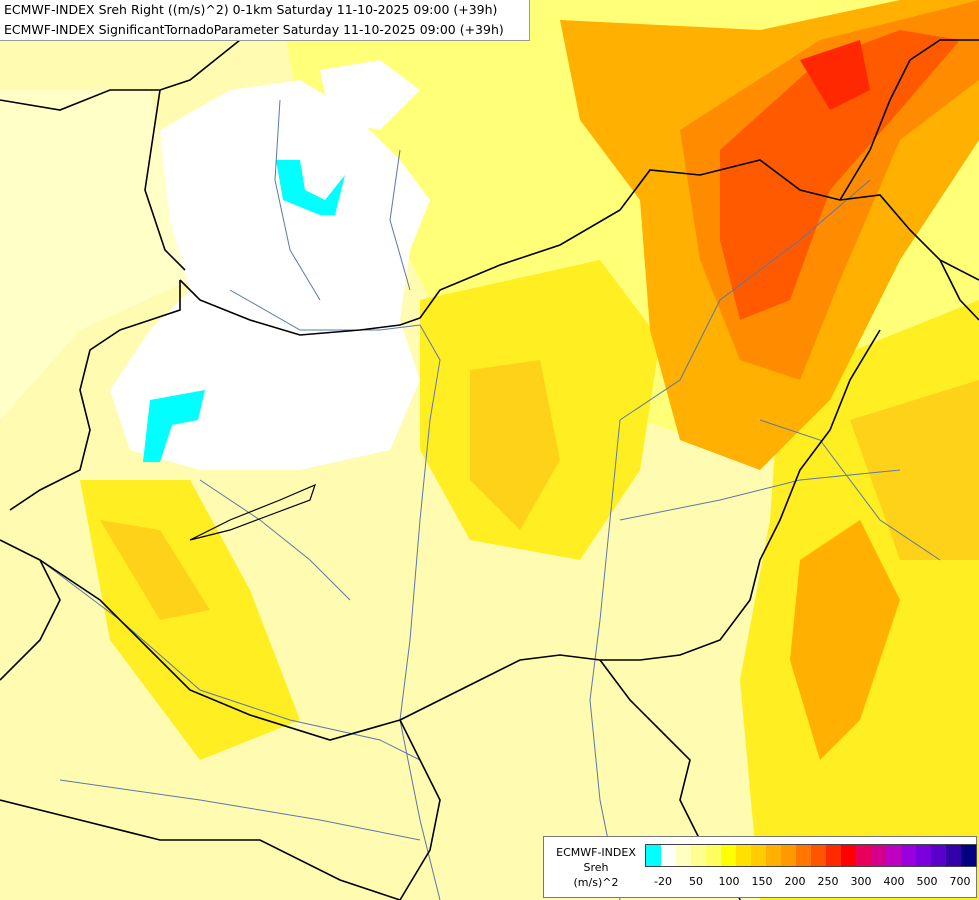  What do you see at coordinates (861, 881) in the screenshot?
I see `legend-tick-label: 300` at bounding box center [861, 881].